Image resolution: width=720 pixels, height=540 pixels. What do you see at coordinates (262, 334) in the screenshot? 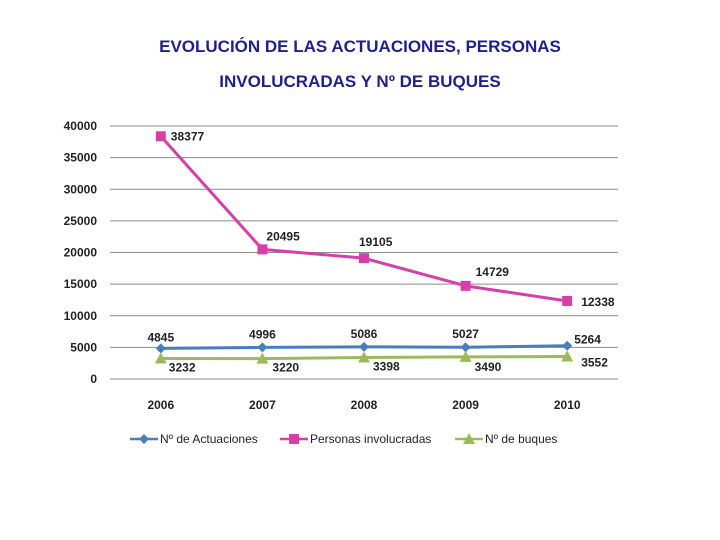
I see `data-label-0-1: 4996` at bounding box center [262, 334].